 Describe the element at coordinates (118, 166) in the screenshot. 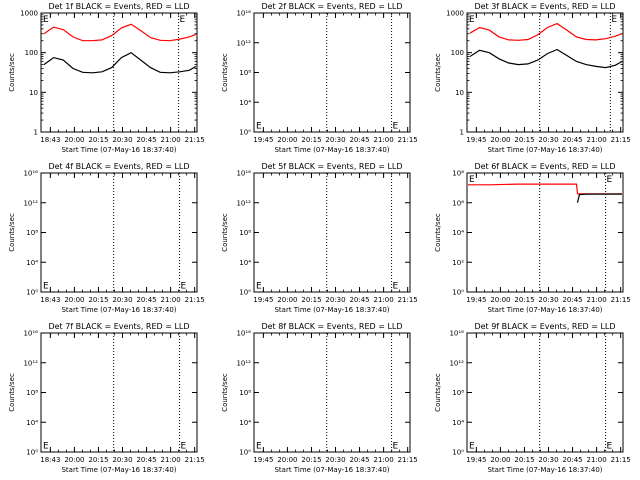

I see `chart-title: Det 4f BLACK = Events, RED = LLD` at that location.